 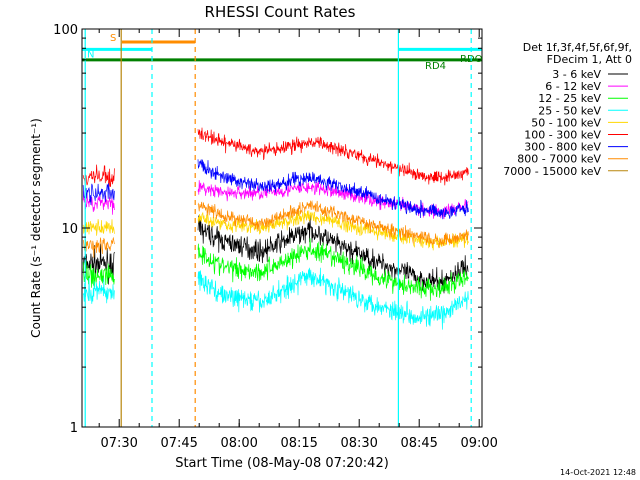 What do you see at coordinates (573, 86) in the screenshot?
I see `legend-label-1: 6 - 12 keV` at bounding box center [573, 86].